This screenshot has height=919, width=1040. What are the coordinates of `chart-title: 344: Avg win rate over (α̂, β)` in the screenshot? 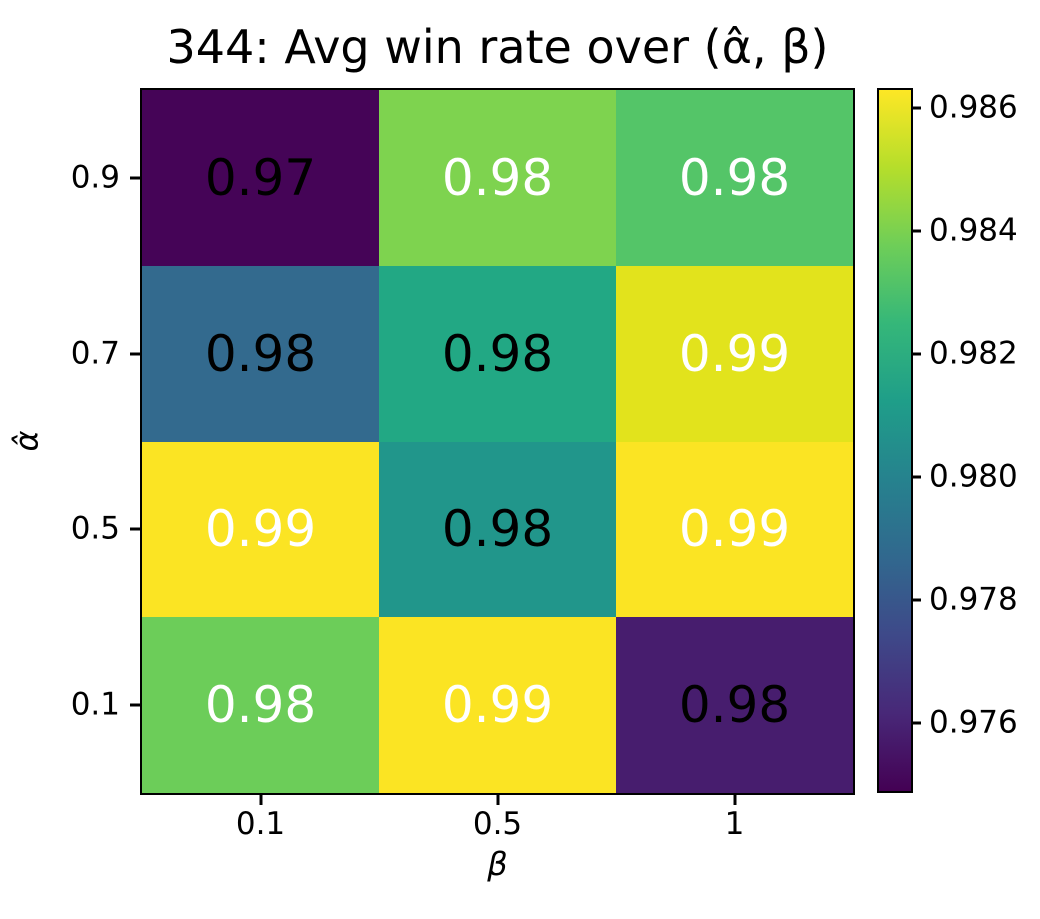 It's located at (497, 47).